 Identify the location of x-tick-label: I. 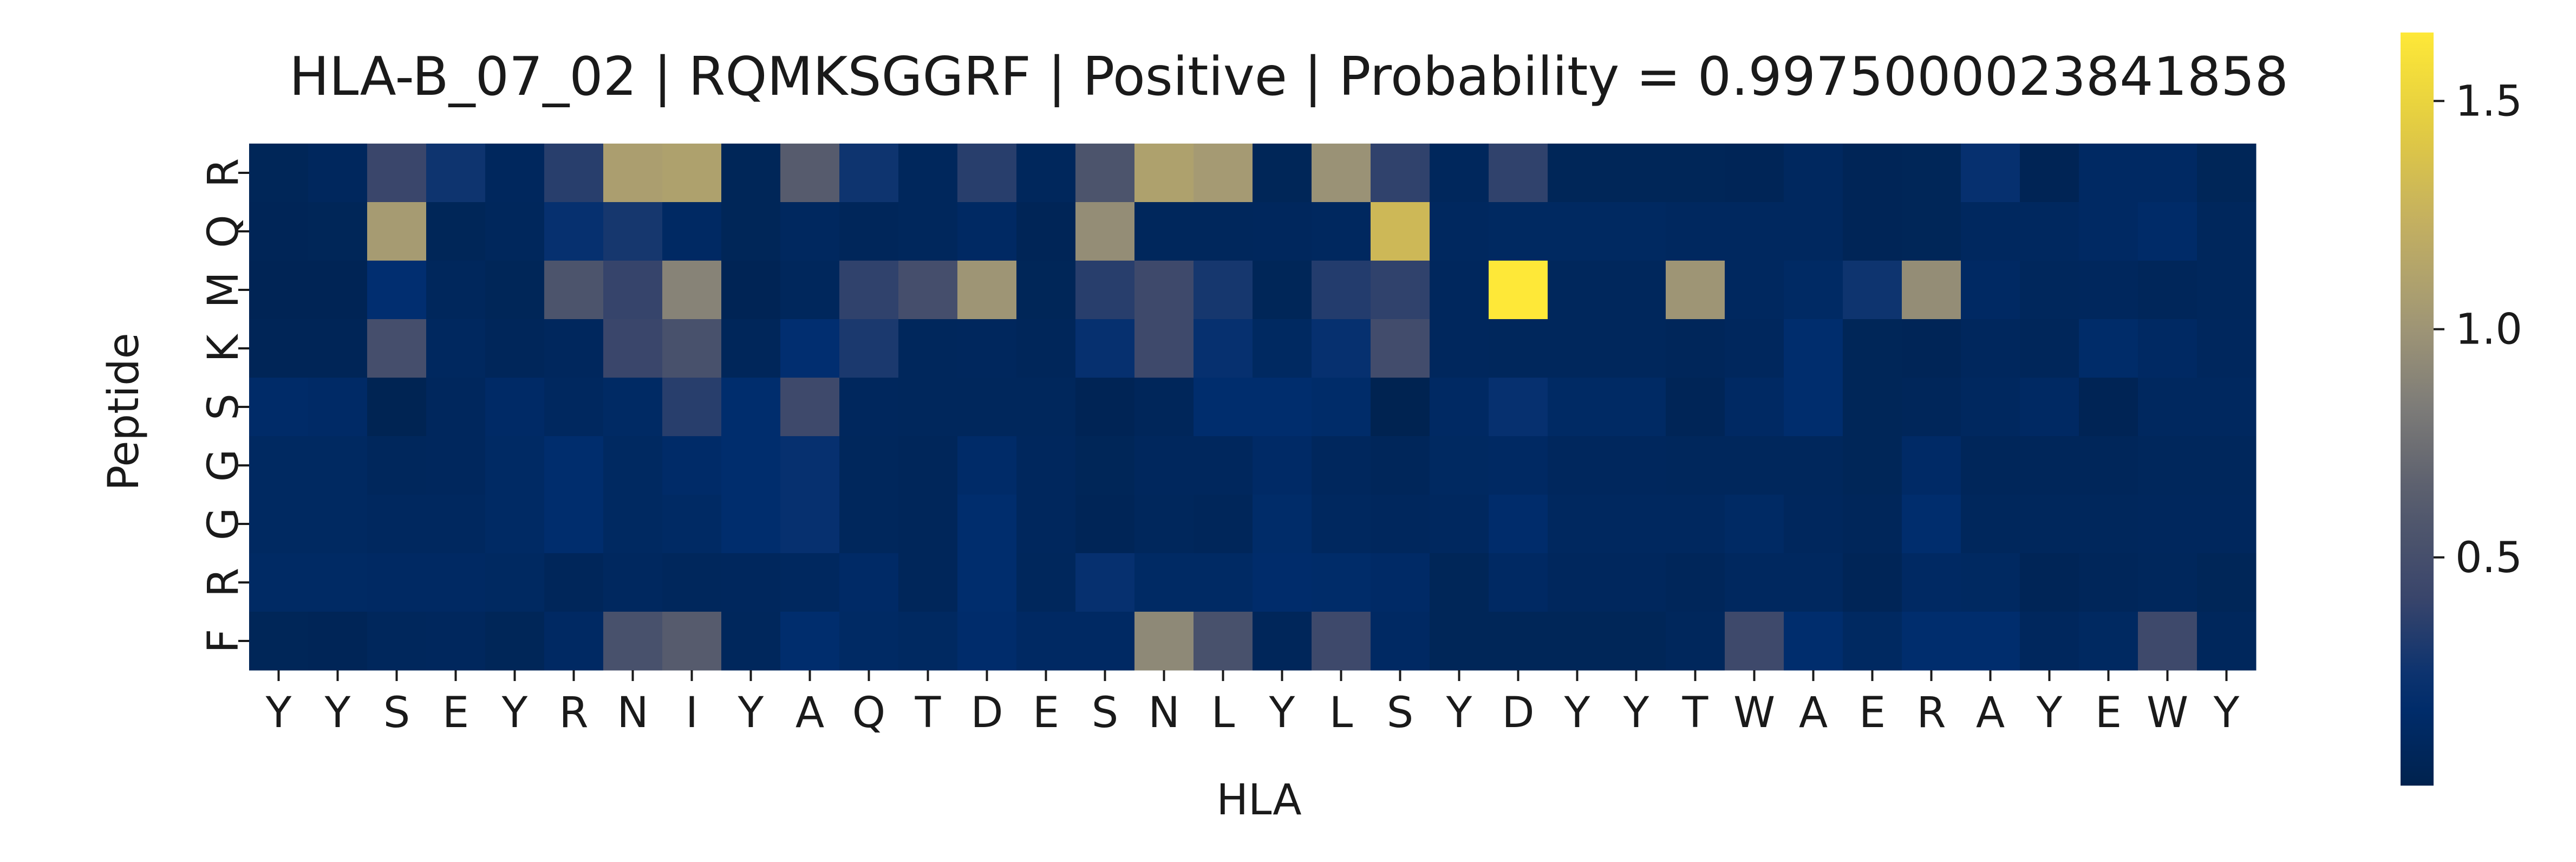
(692, 713).